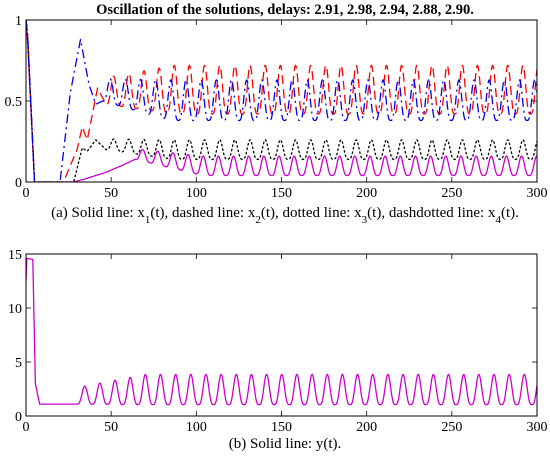  I want to click on panel-b-ytick-label: 10, so click(15, 309).